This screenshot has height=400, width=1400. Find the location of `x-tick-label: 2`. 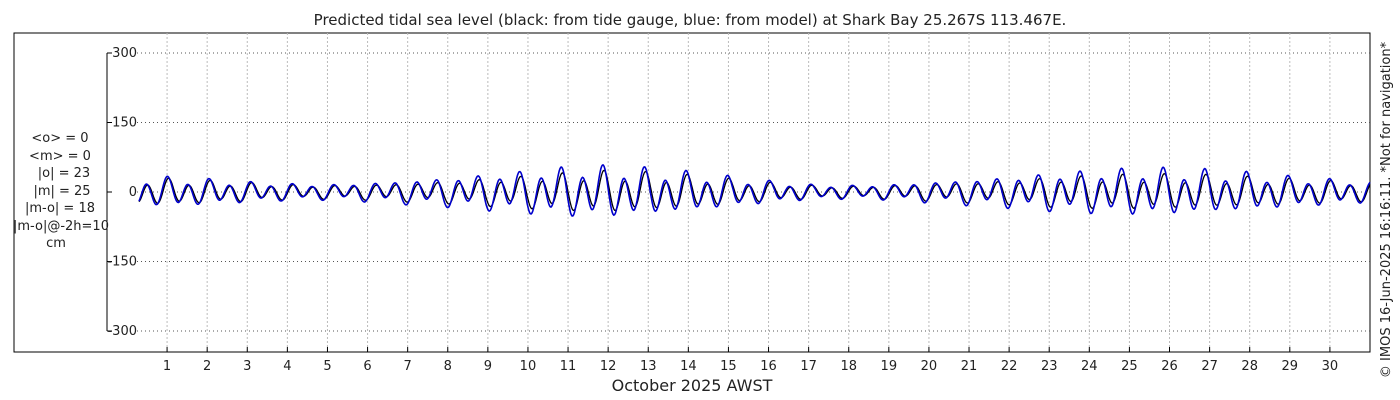

x-tick-label: 2 is located at coordinates (207, 366).